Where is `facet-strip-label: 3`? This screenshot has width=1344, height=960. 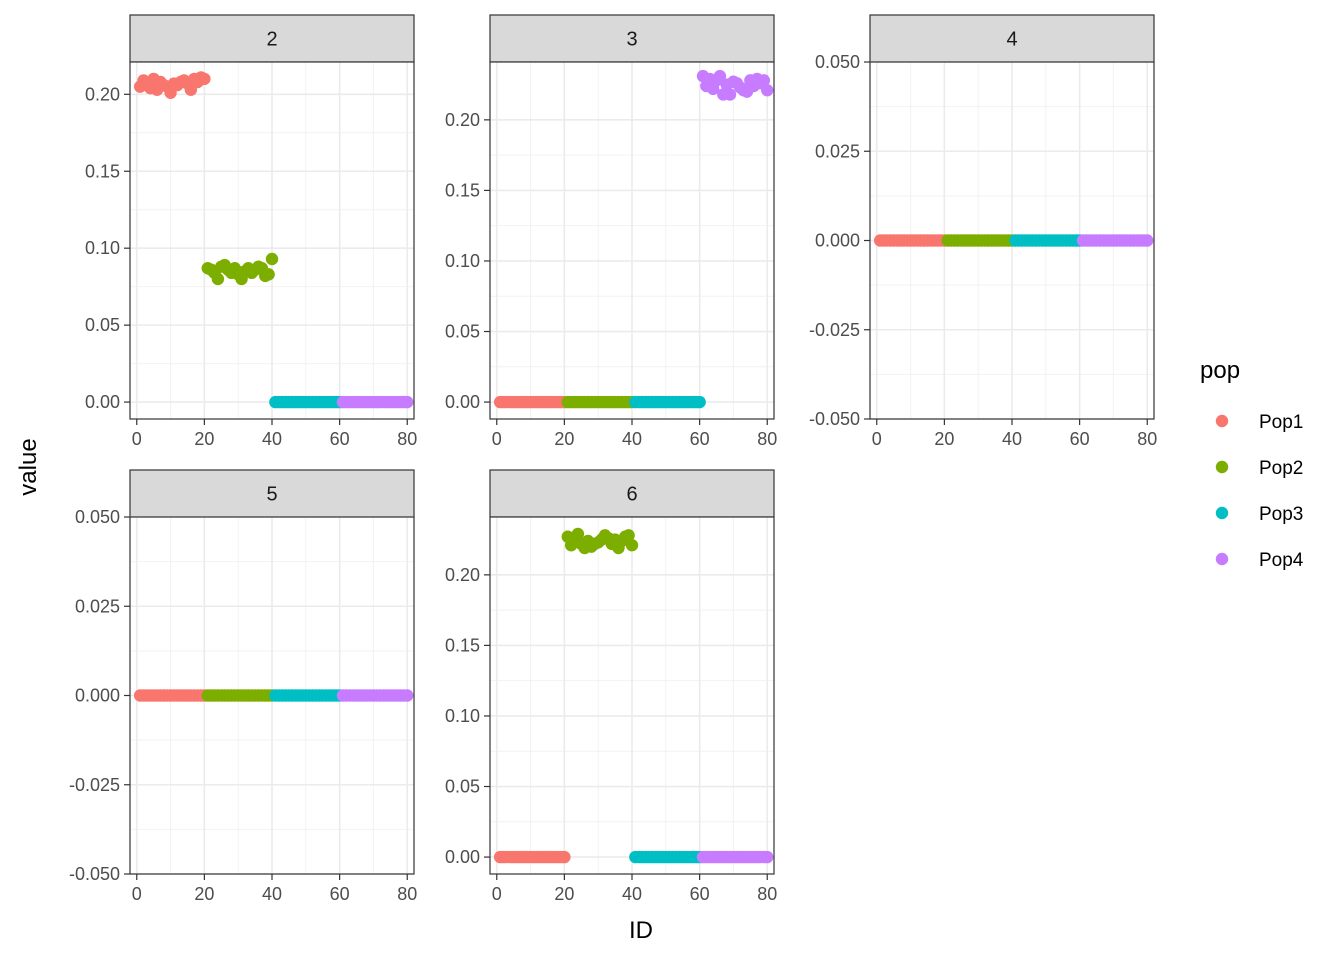
facet-strip-label: 3 is located at coordinates (631, 40).